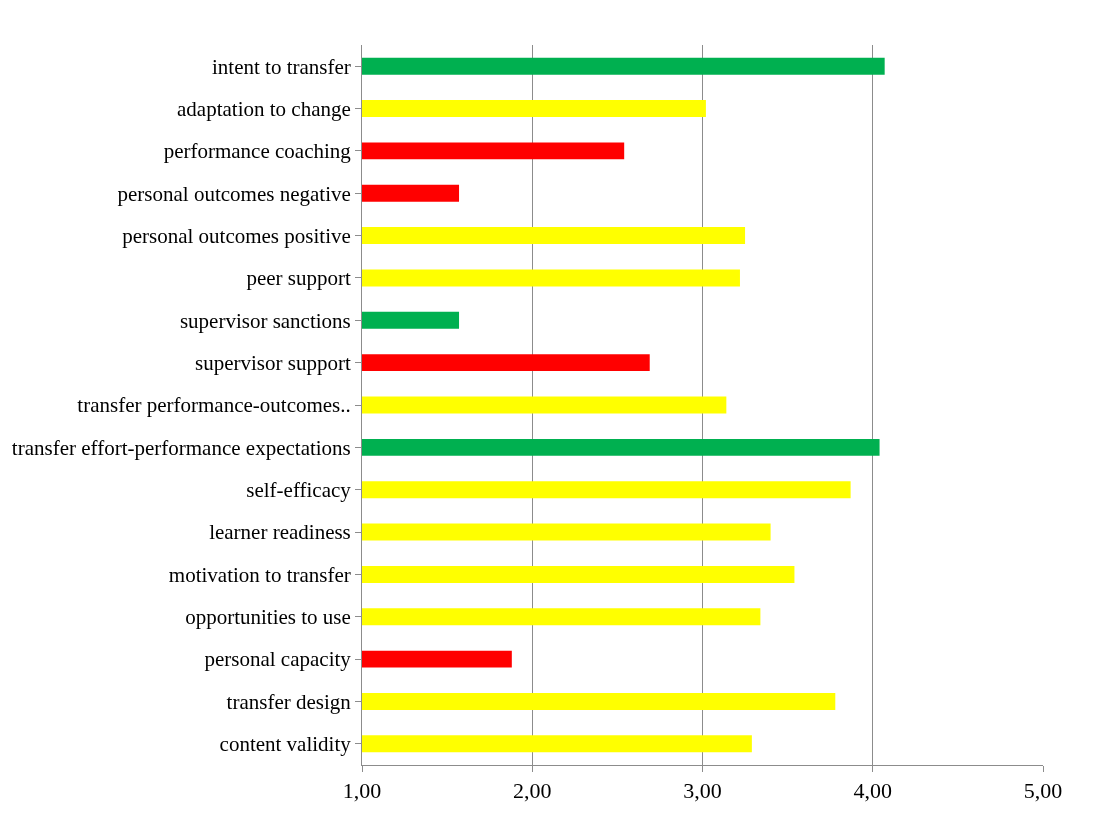 The width and height of the screenshot is (1103, 825). Describe the element at coordinates (298, 278) in the screenshot. I see `y-tick-label: peer support` at that location.